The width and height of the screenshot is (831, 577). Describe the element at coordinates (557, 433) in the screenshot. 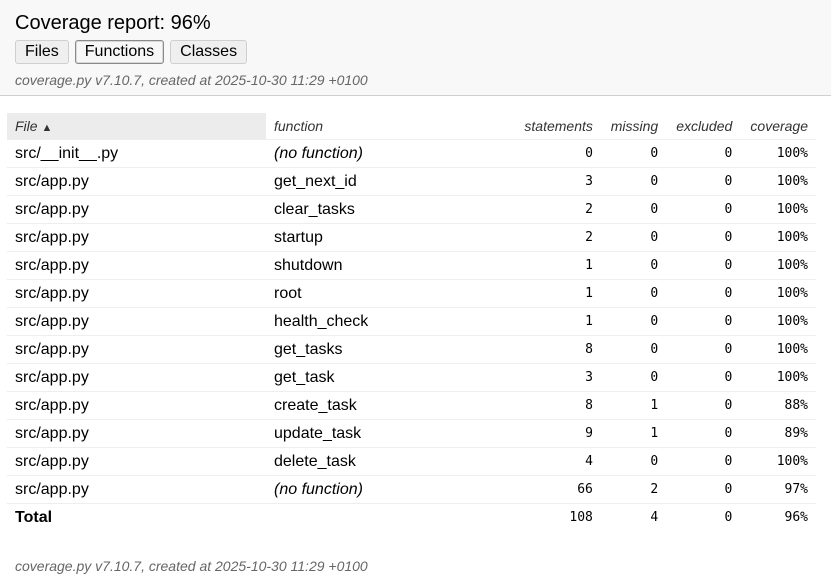

I see `statements-cell: 9` at that location.